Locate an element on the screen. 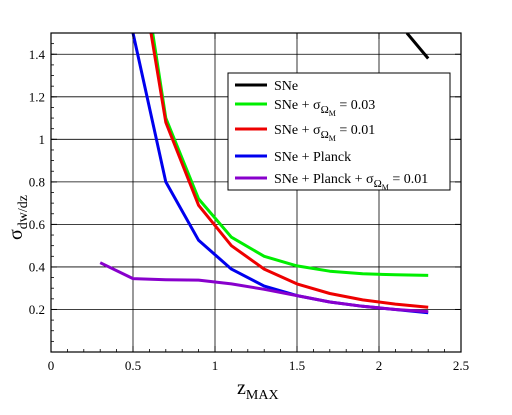  legend-label-4: SNe + Planck + σΩM = 0.01 is located at coordinates (351, 182).